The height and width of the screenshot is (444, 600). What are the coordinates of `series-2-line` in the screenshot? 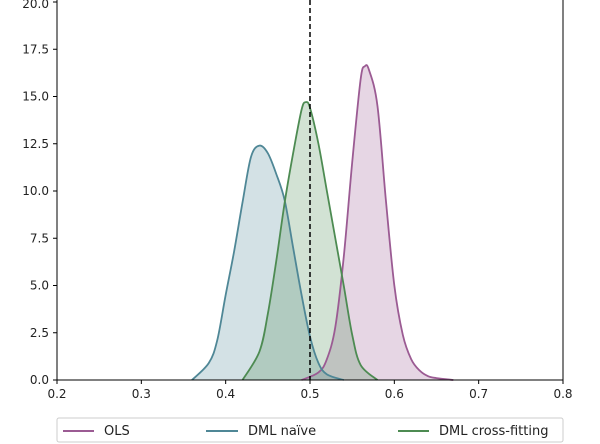 It's located at (310, 241).